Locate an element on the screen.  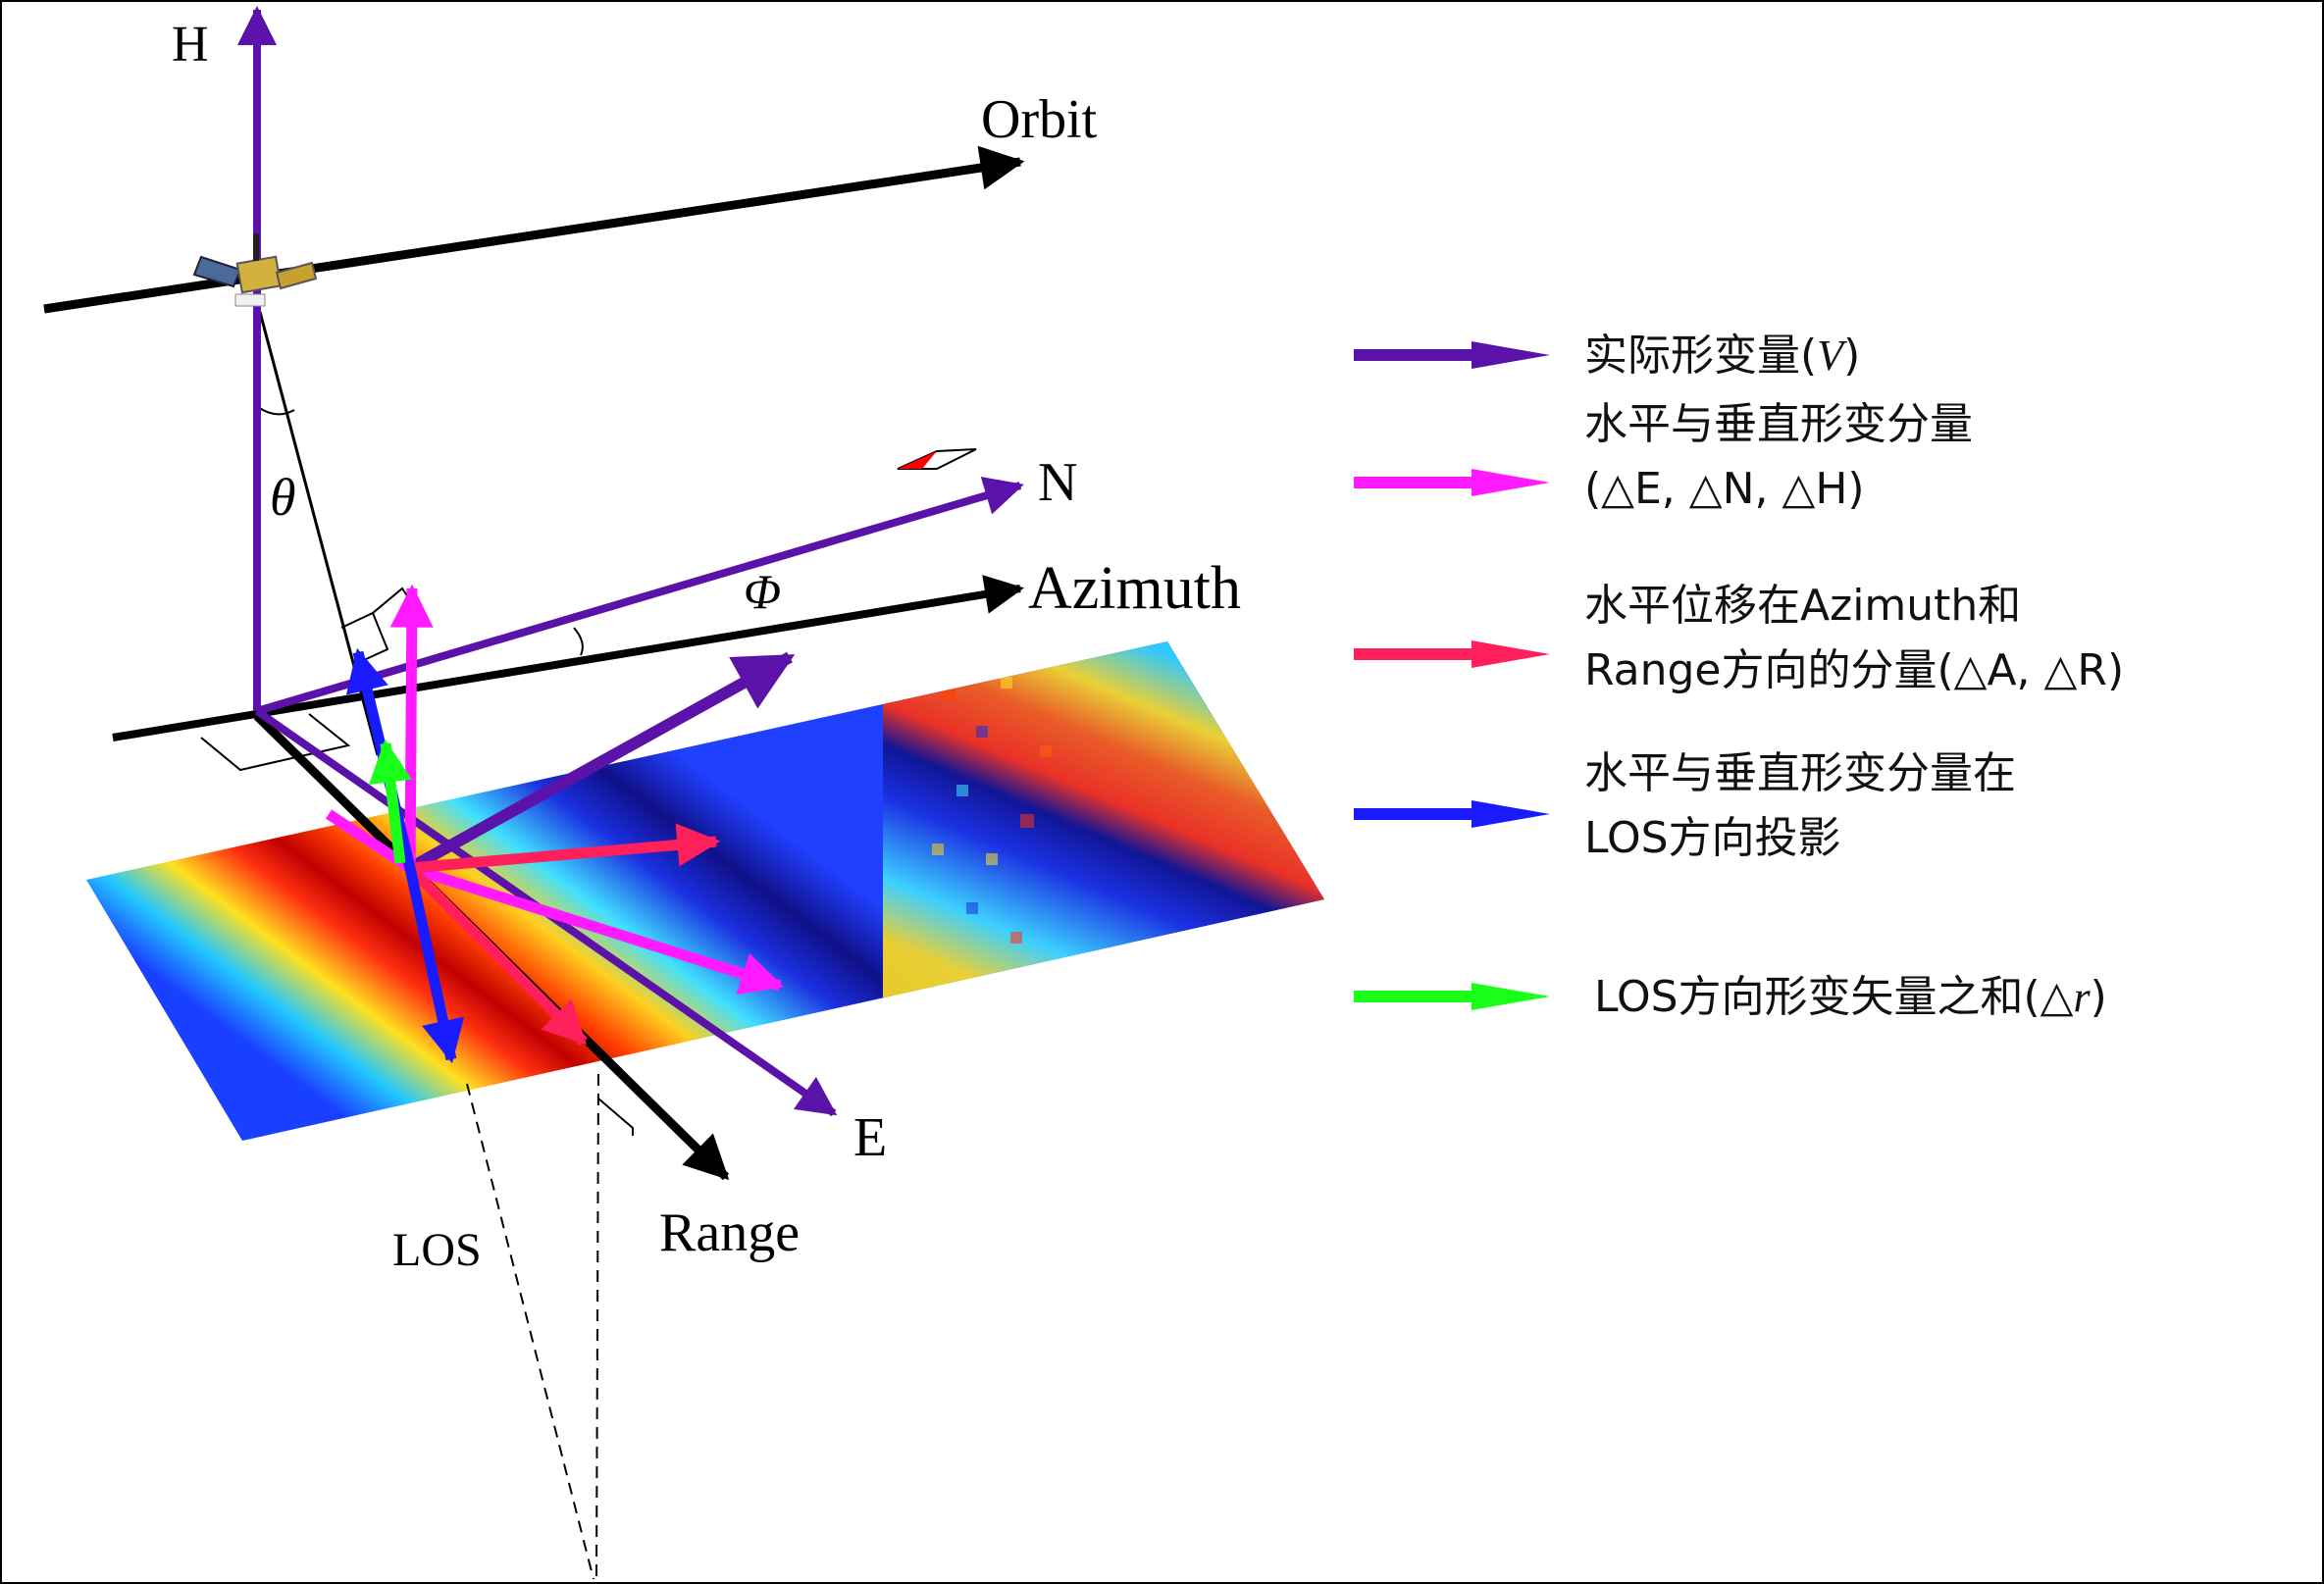
orbit-label: Orbit is located at coordinates (1039, 119).